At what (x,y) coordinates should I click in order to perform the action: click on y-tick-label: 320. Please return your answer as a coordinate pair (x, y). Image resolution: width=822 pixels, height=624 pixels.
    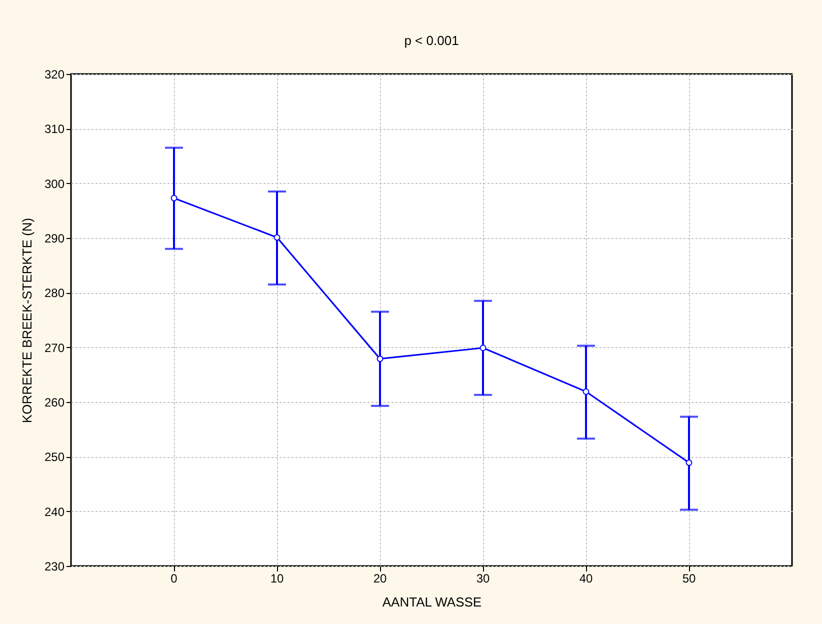
    Looking at the image, I should click on (54, 75).